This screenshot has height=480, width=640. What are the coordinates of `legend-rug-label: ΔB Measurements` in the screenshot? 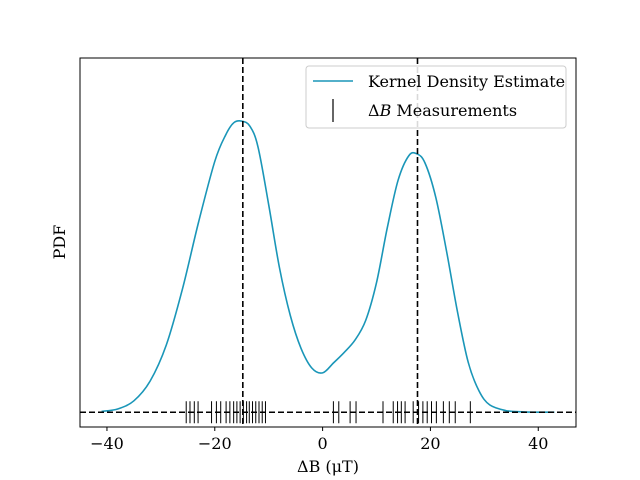 It's located at (442, 110).